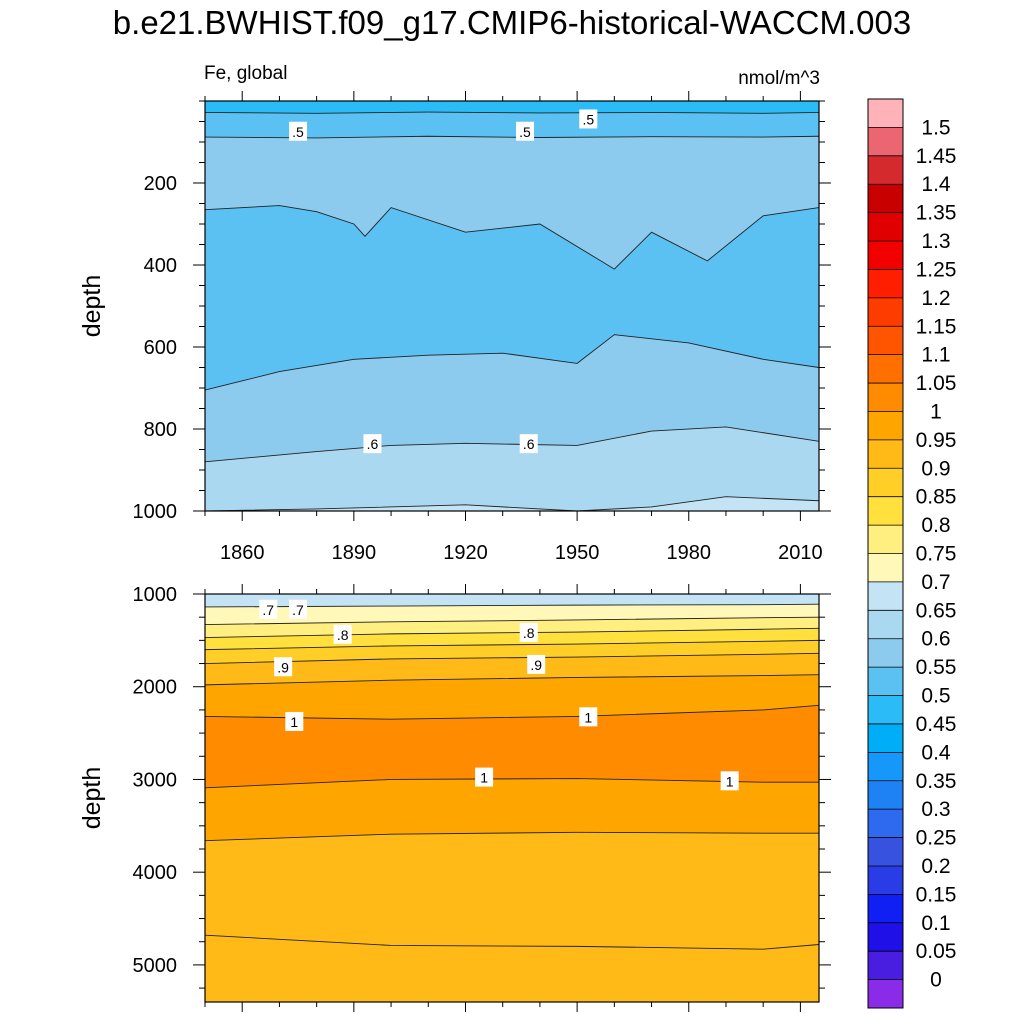  I want to click on y-tick-label: 2000, so click(155, 688).